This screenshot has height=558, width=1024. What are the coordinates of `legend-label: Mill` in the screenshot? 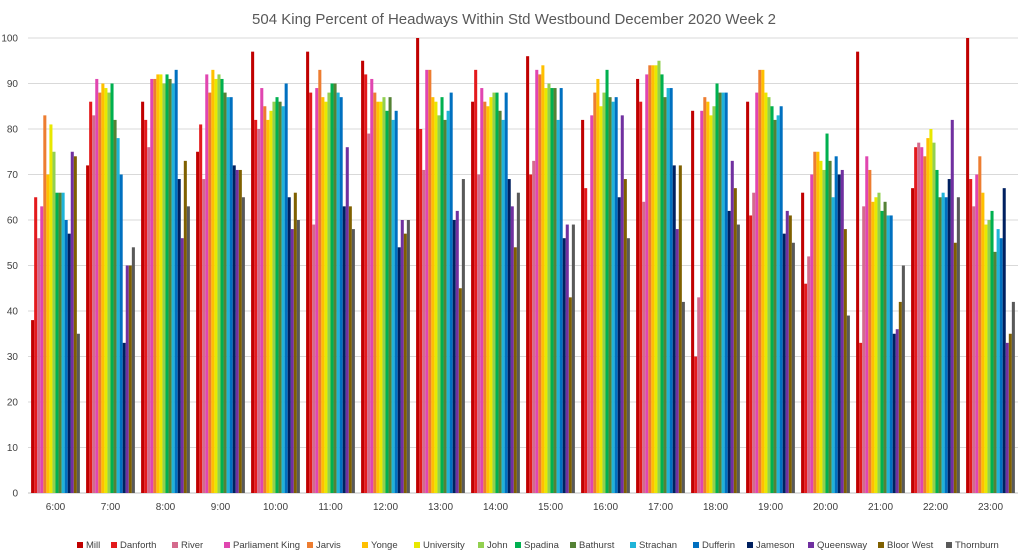 It's located at (93, 545).